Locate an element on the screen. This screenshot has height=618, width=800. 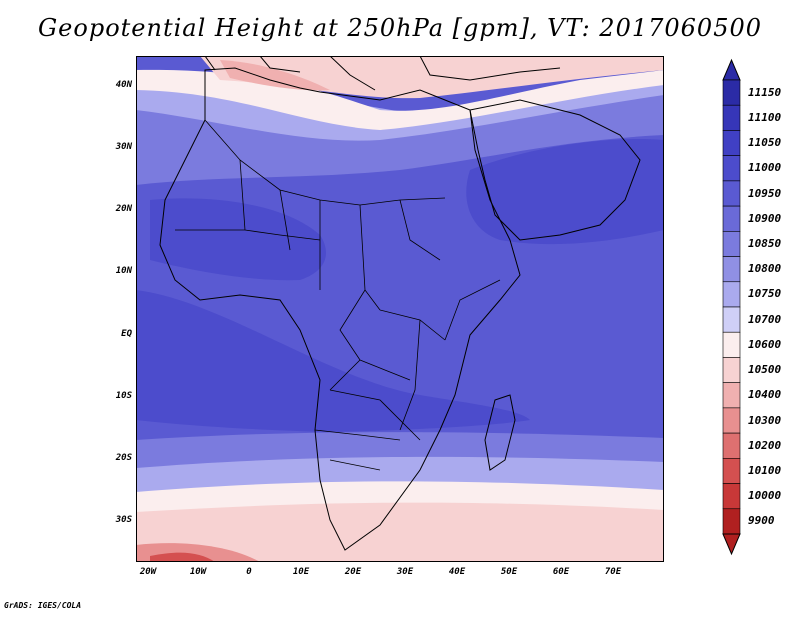
band-south-deepred is located at coordinates (182, 557).